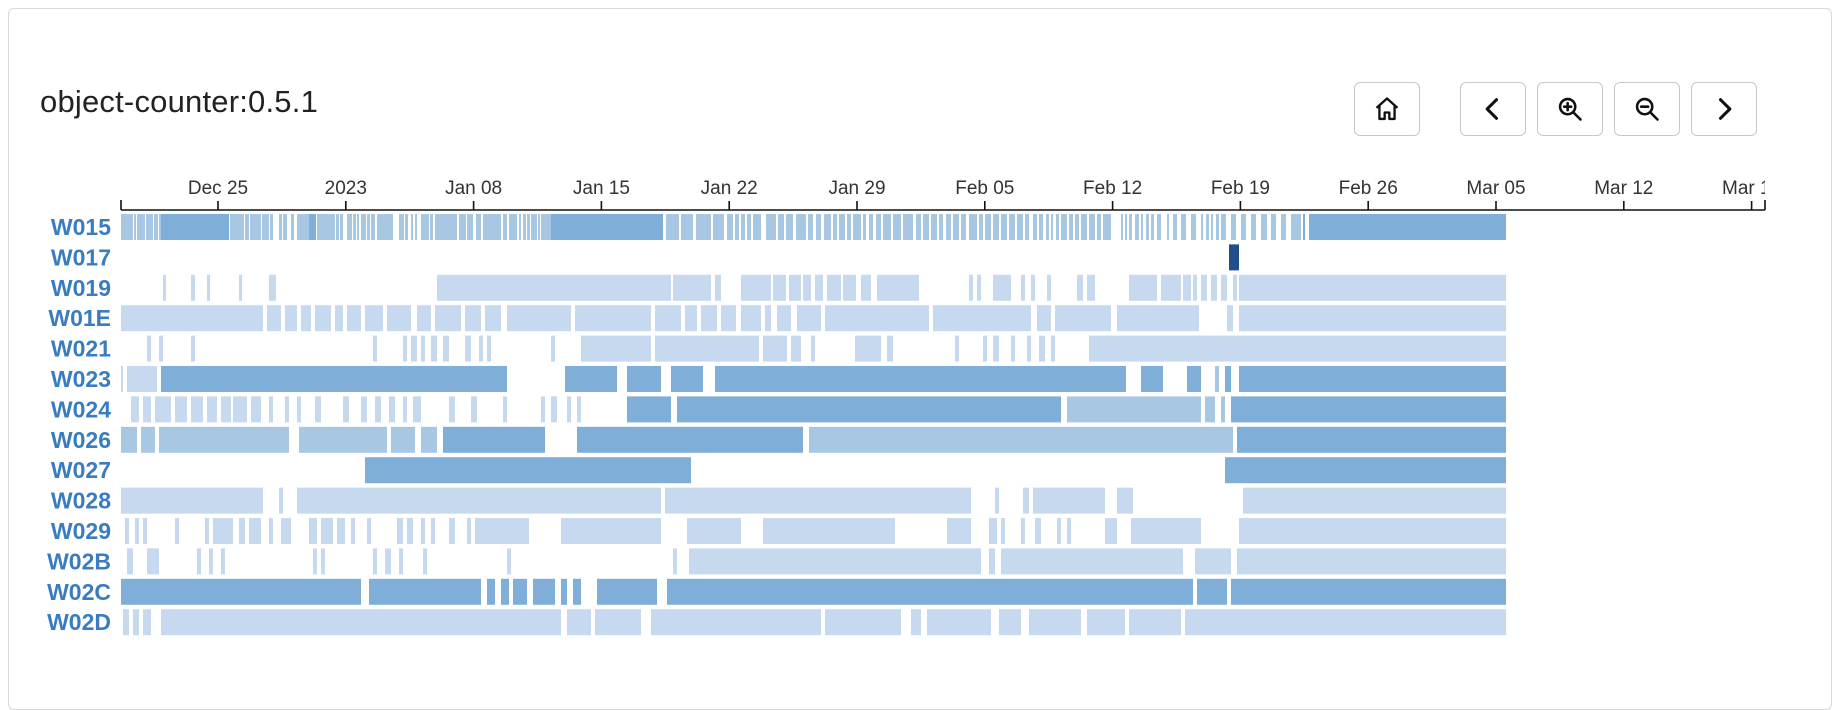 Image resolution: width=1840 pixels, height=710 pixels. I want to click on row-label: W026, so click(81, 440).